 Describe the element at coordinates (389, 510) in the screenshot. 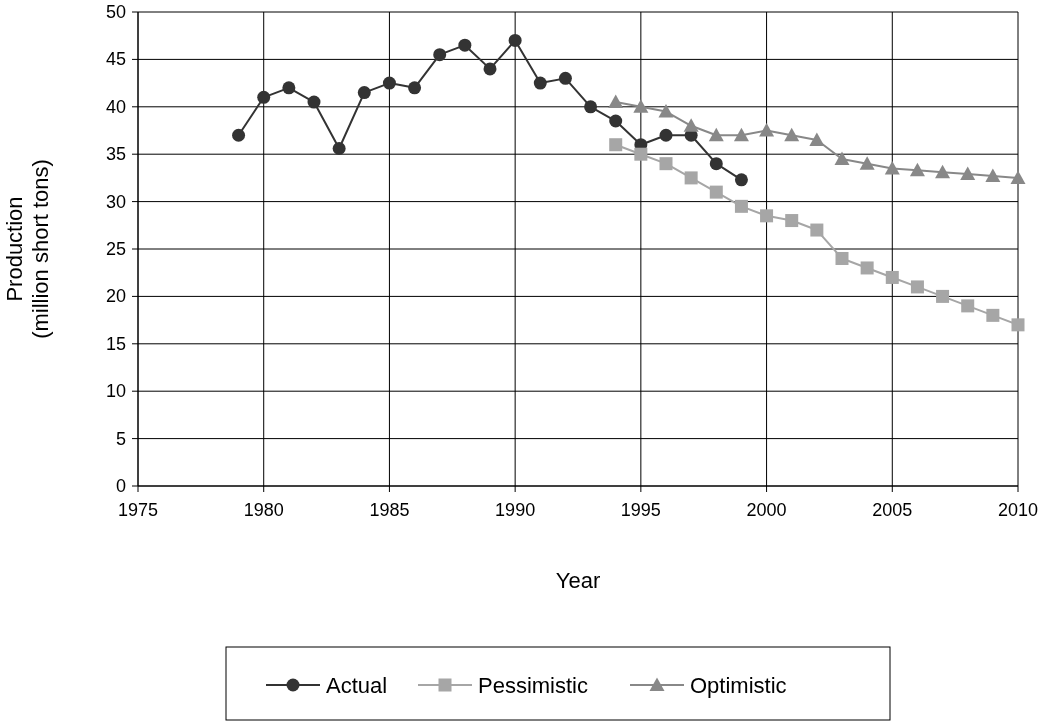

I see `x-tick-label: 1985` at that location.